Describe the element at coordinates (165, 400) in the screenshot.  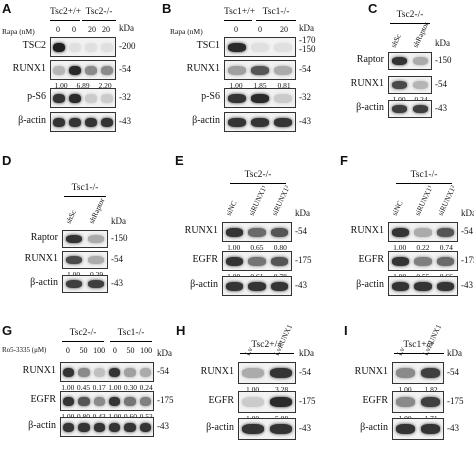
I see `kda-marker: -175` at that location.